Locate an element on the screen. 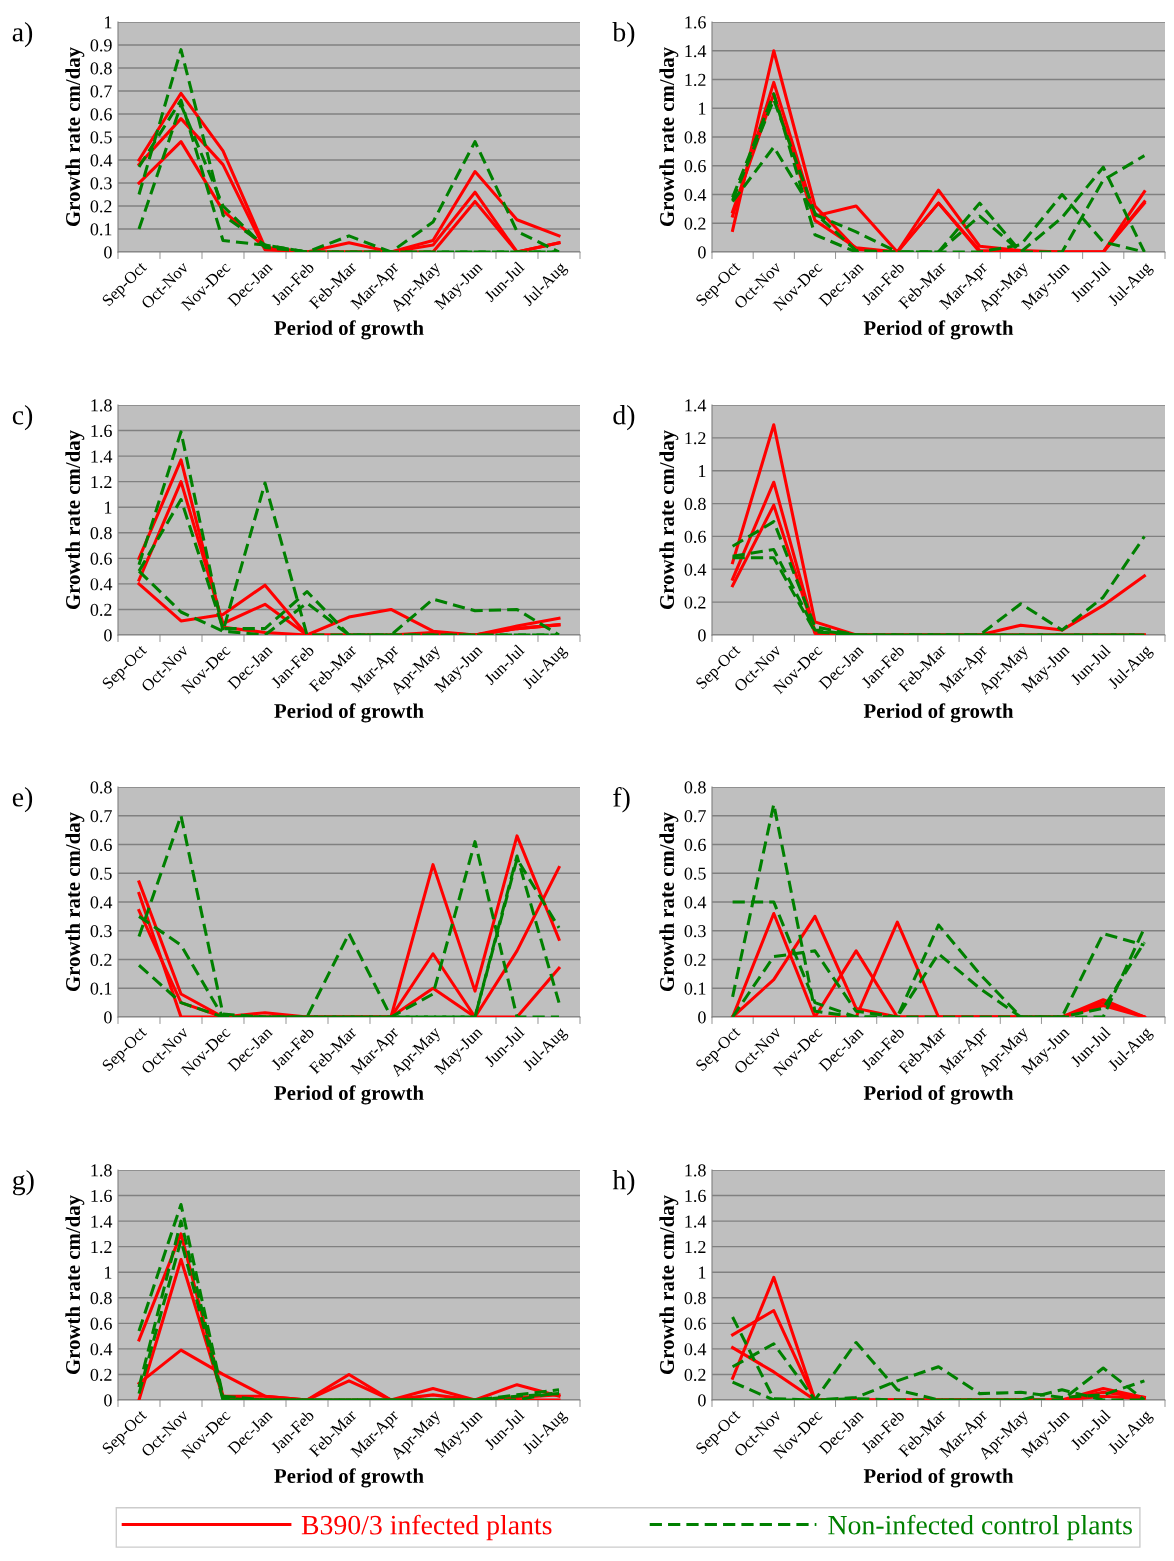 The width and height of the screenshot is (1174, 1561). text: B390/3 infected plants is located at coordinates (426, 1527).